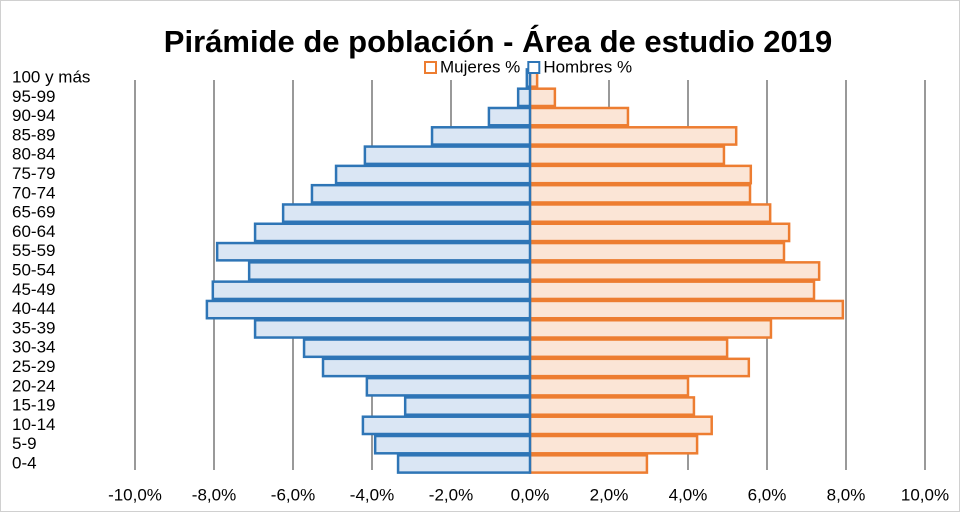  I want to click on y-tick-label: 70-74, so click(33, 192).